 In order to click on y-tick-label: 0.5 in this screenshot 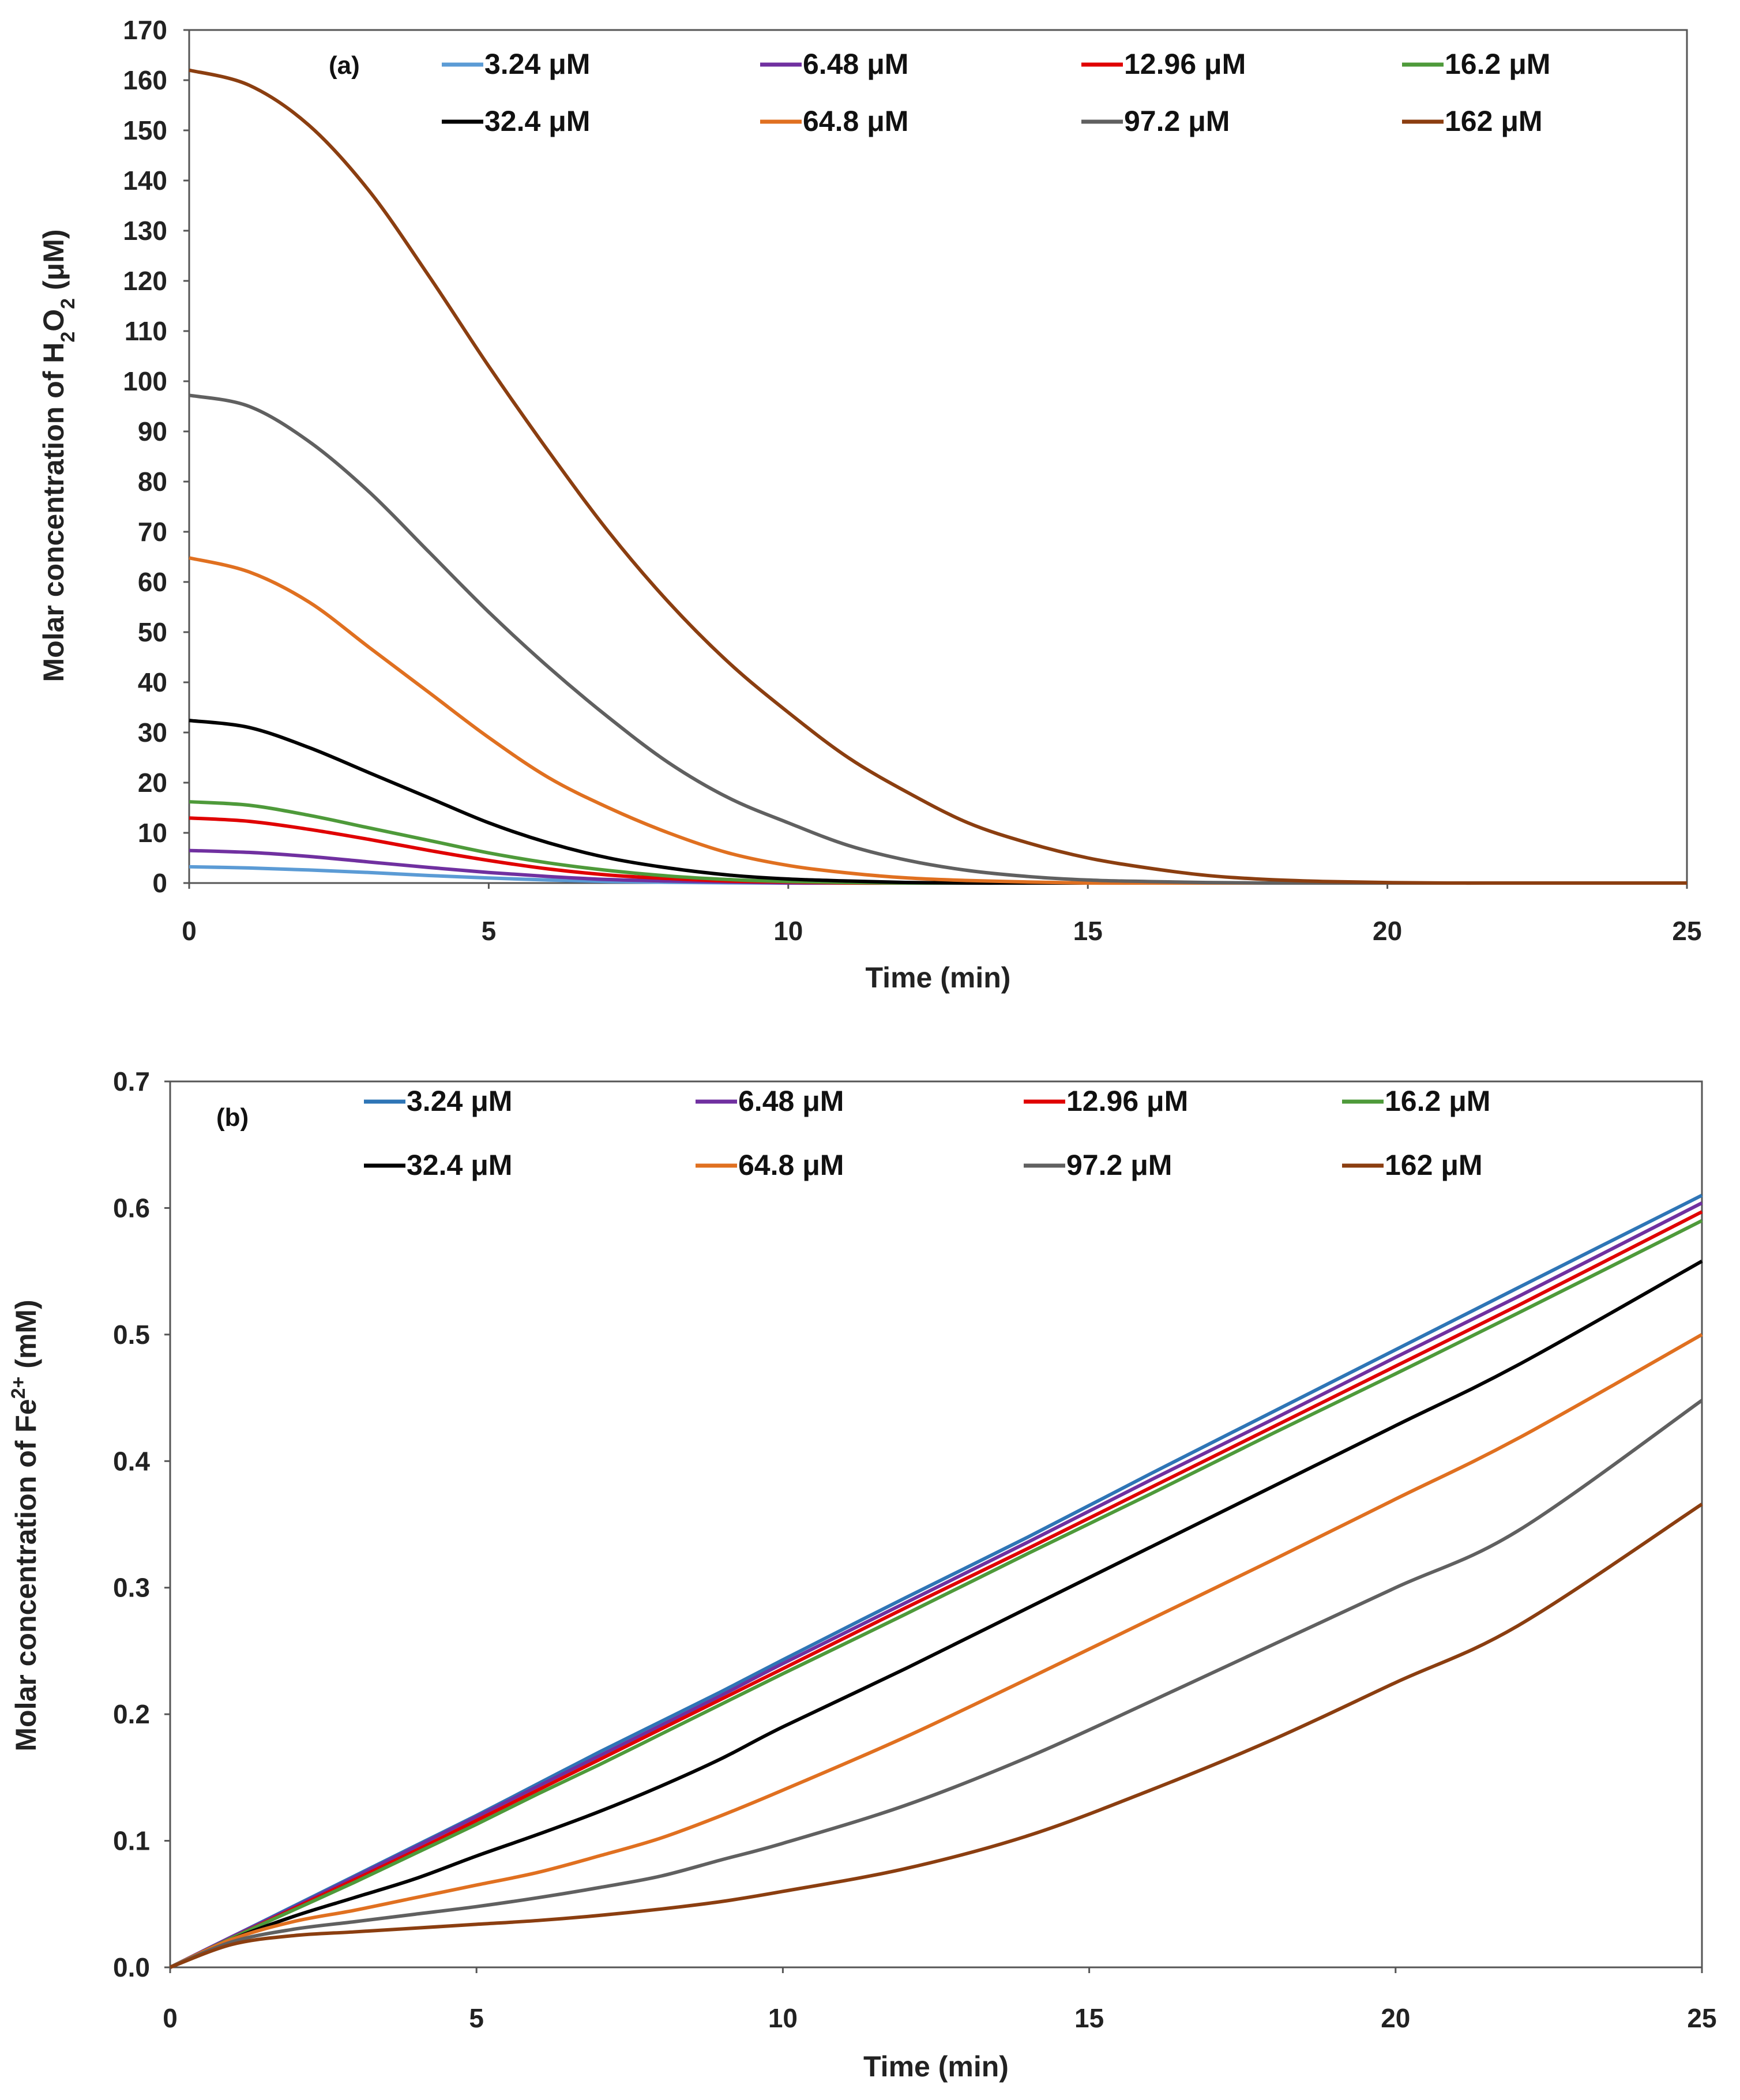, I will do `click(131, 1335)`.